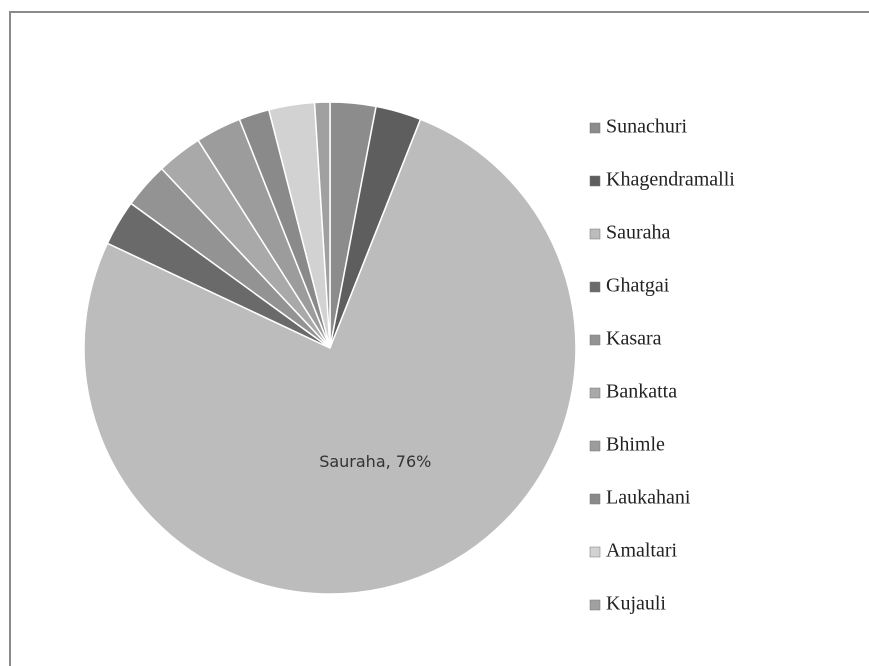  What do you see at coordinates (641, 392) in the screenshot?
I see `legend-label: Bankatta` at bounding box center [641, 392].